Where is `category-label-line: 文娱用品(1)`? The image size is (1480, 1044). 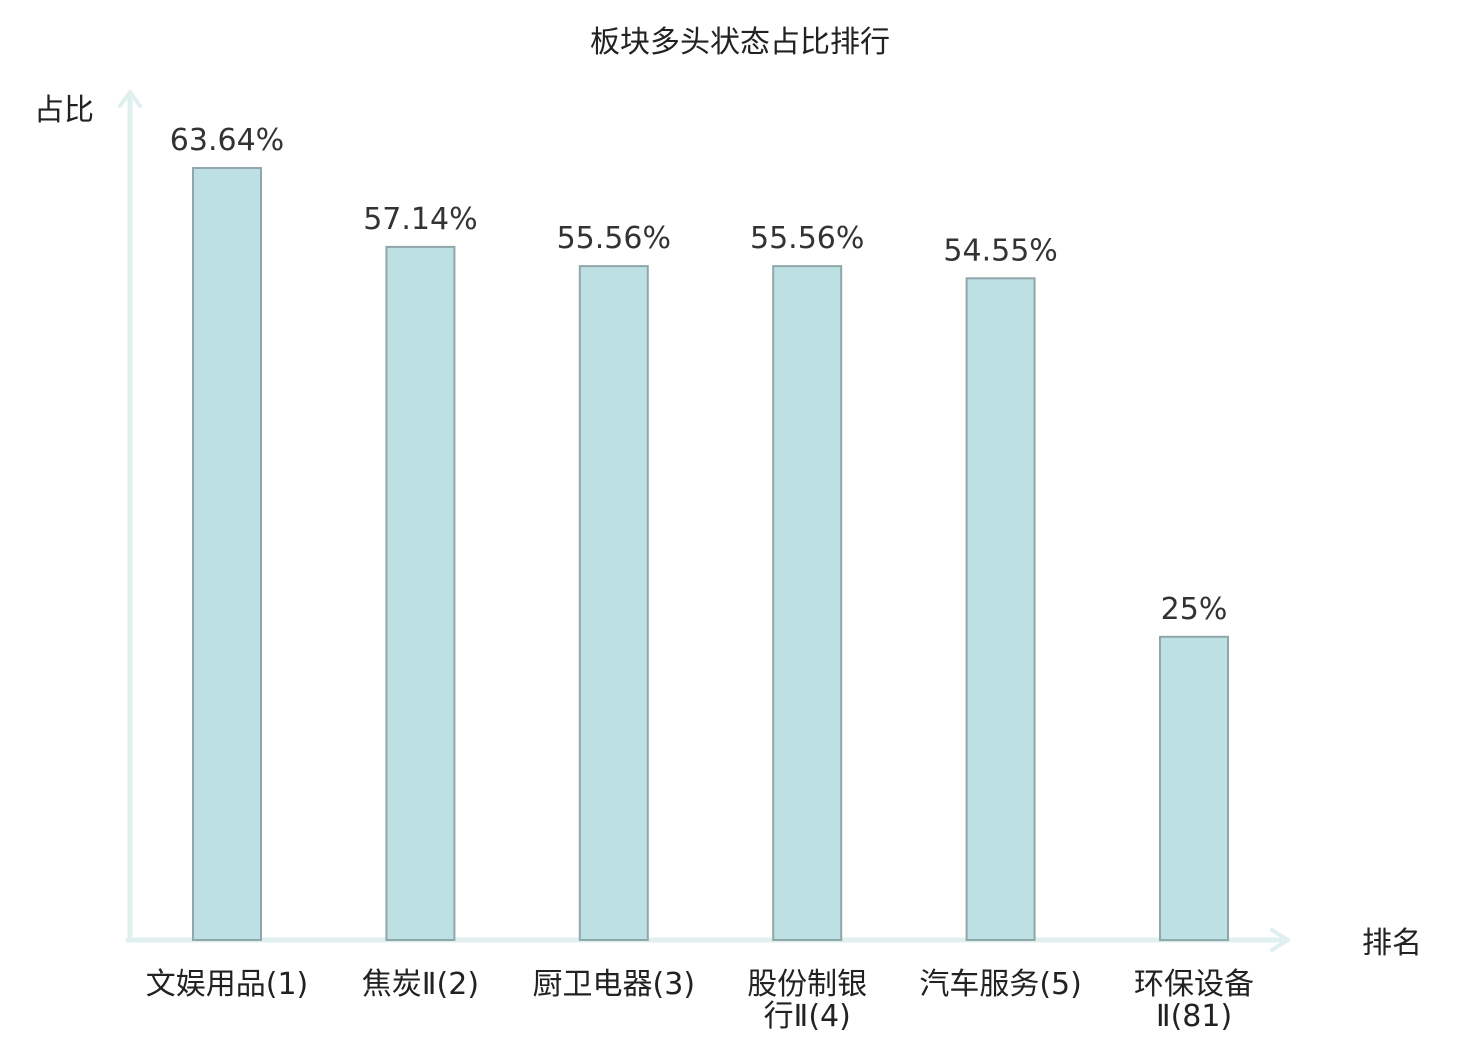
category-label-line: 文娱用品(1) is located at coordinates (227, 984).